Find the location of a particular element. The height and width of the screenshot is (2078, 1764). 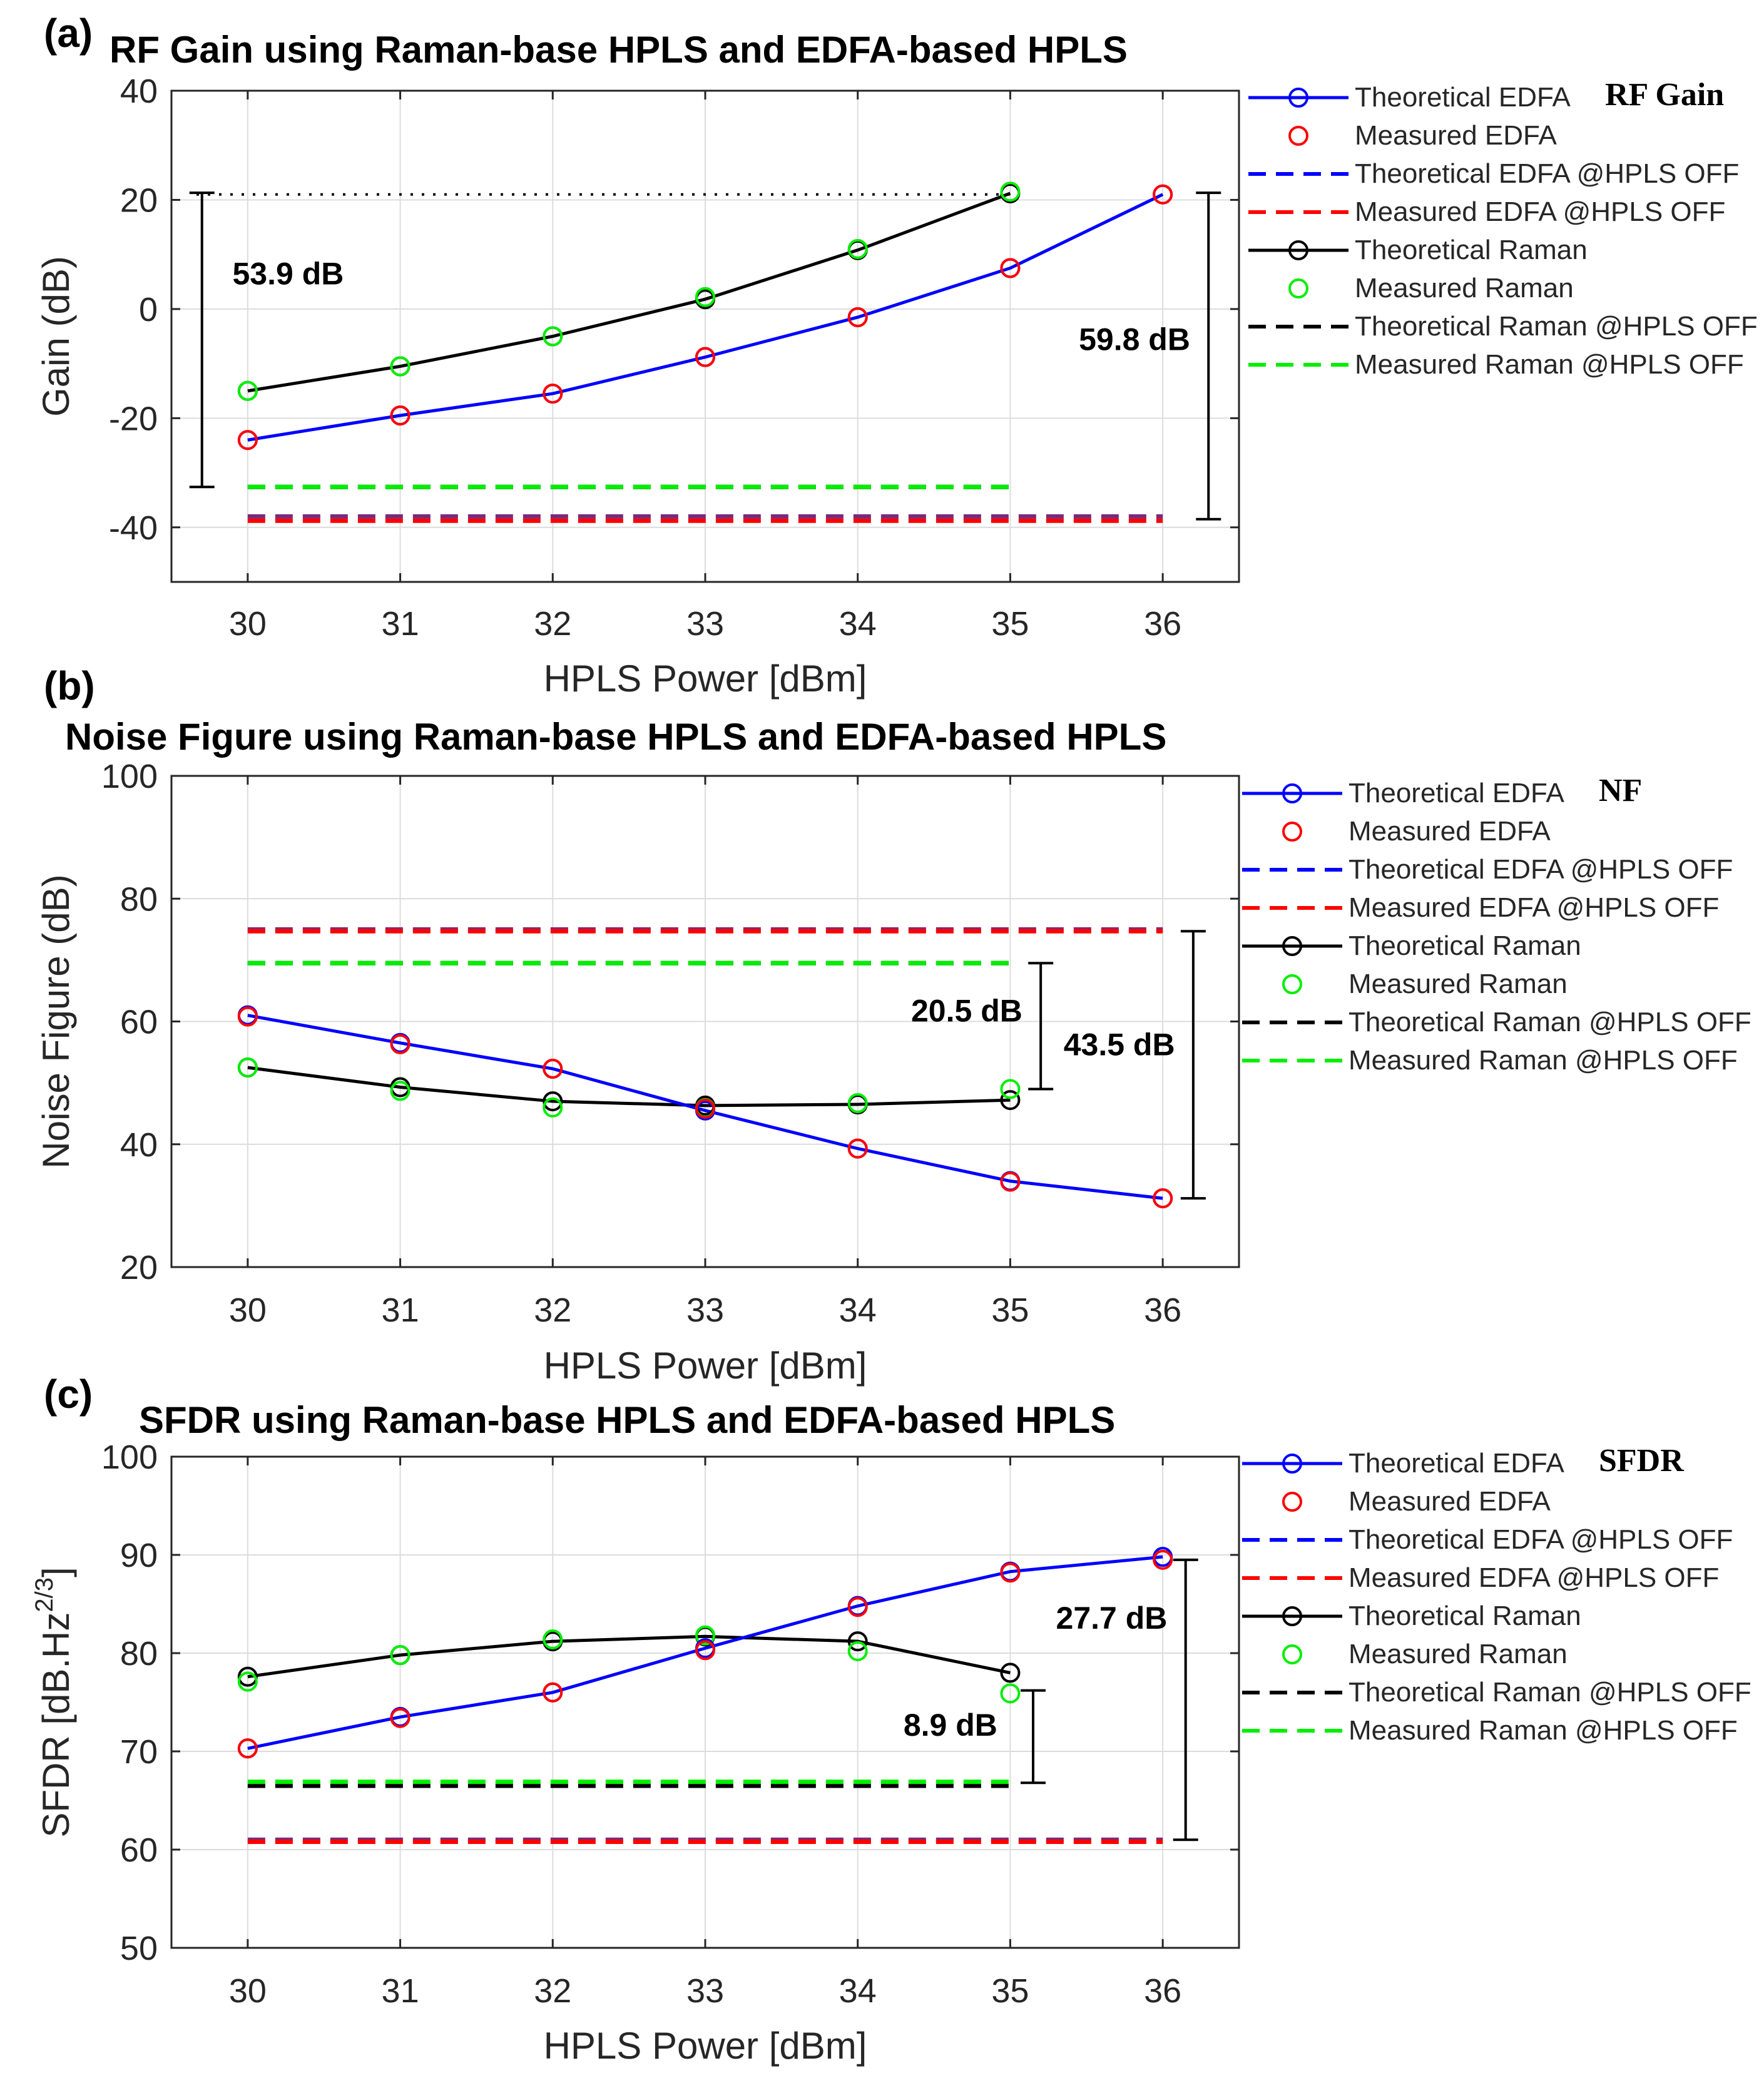

annotation-label: 43.5 dB is located at coordinates (1119, 1044).